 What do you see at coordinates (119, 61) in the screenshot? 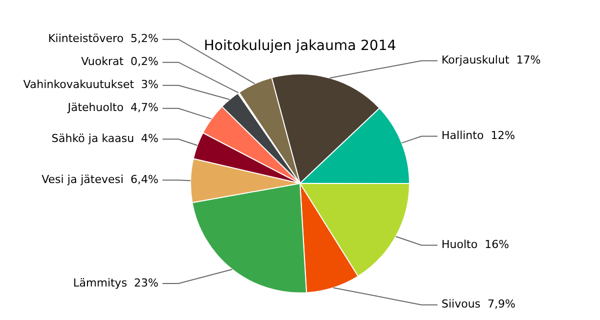
I see `slice-label: Vuokrat 0,2%` at bounding box center [119, 61].